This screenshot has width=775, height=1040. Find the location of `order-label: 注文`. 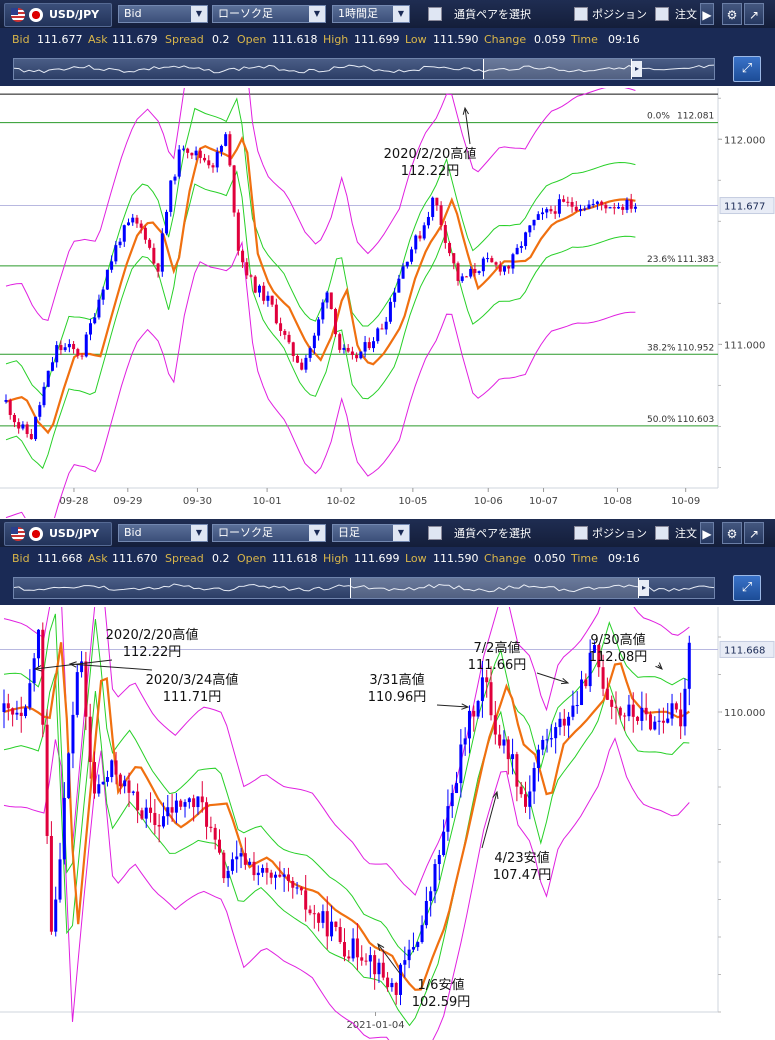

order-label: 注文 is located at coordinates (686, 14).